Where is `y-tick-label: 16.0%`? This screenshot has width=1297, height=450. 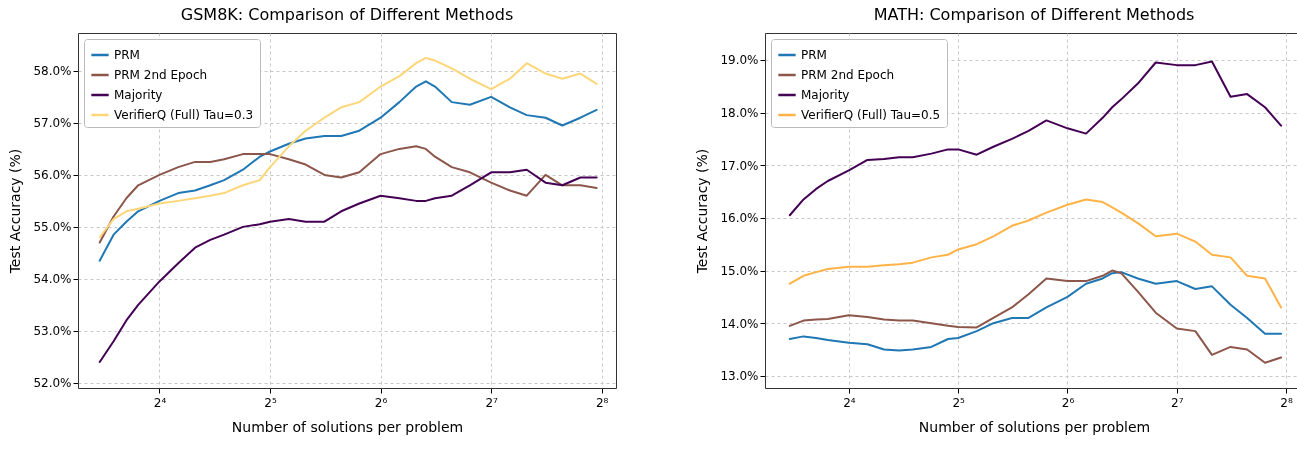
y-tick-label: 16.0% is located at coordinates (739, 218).